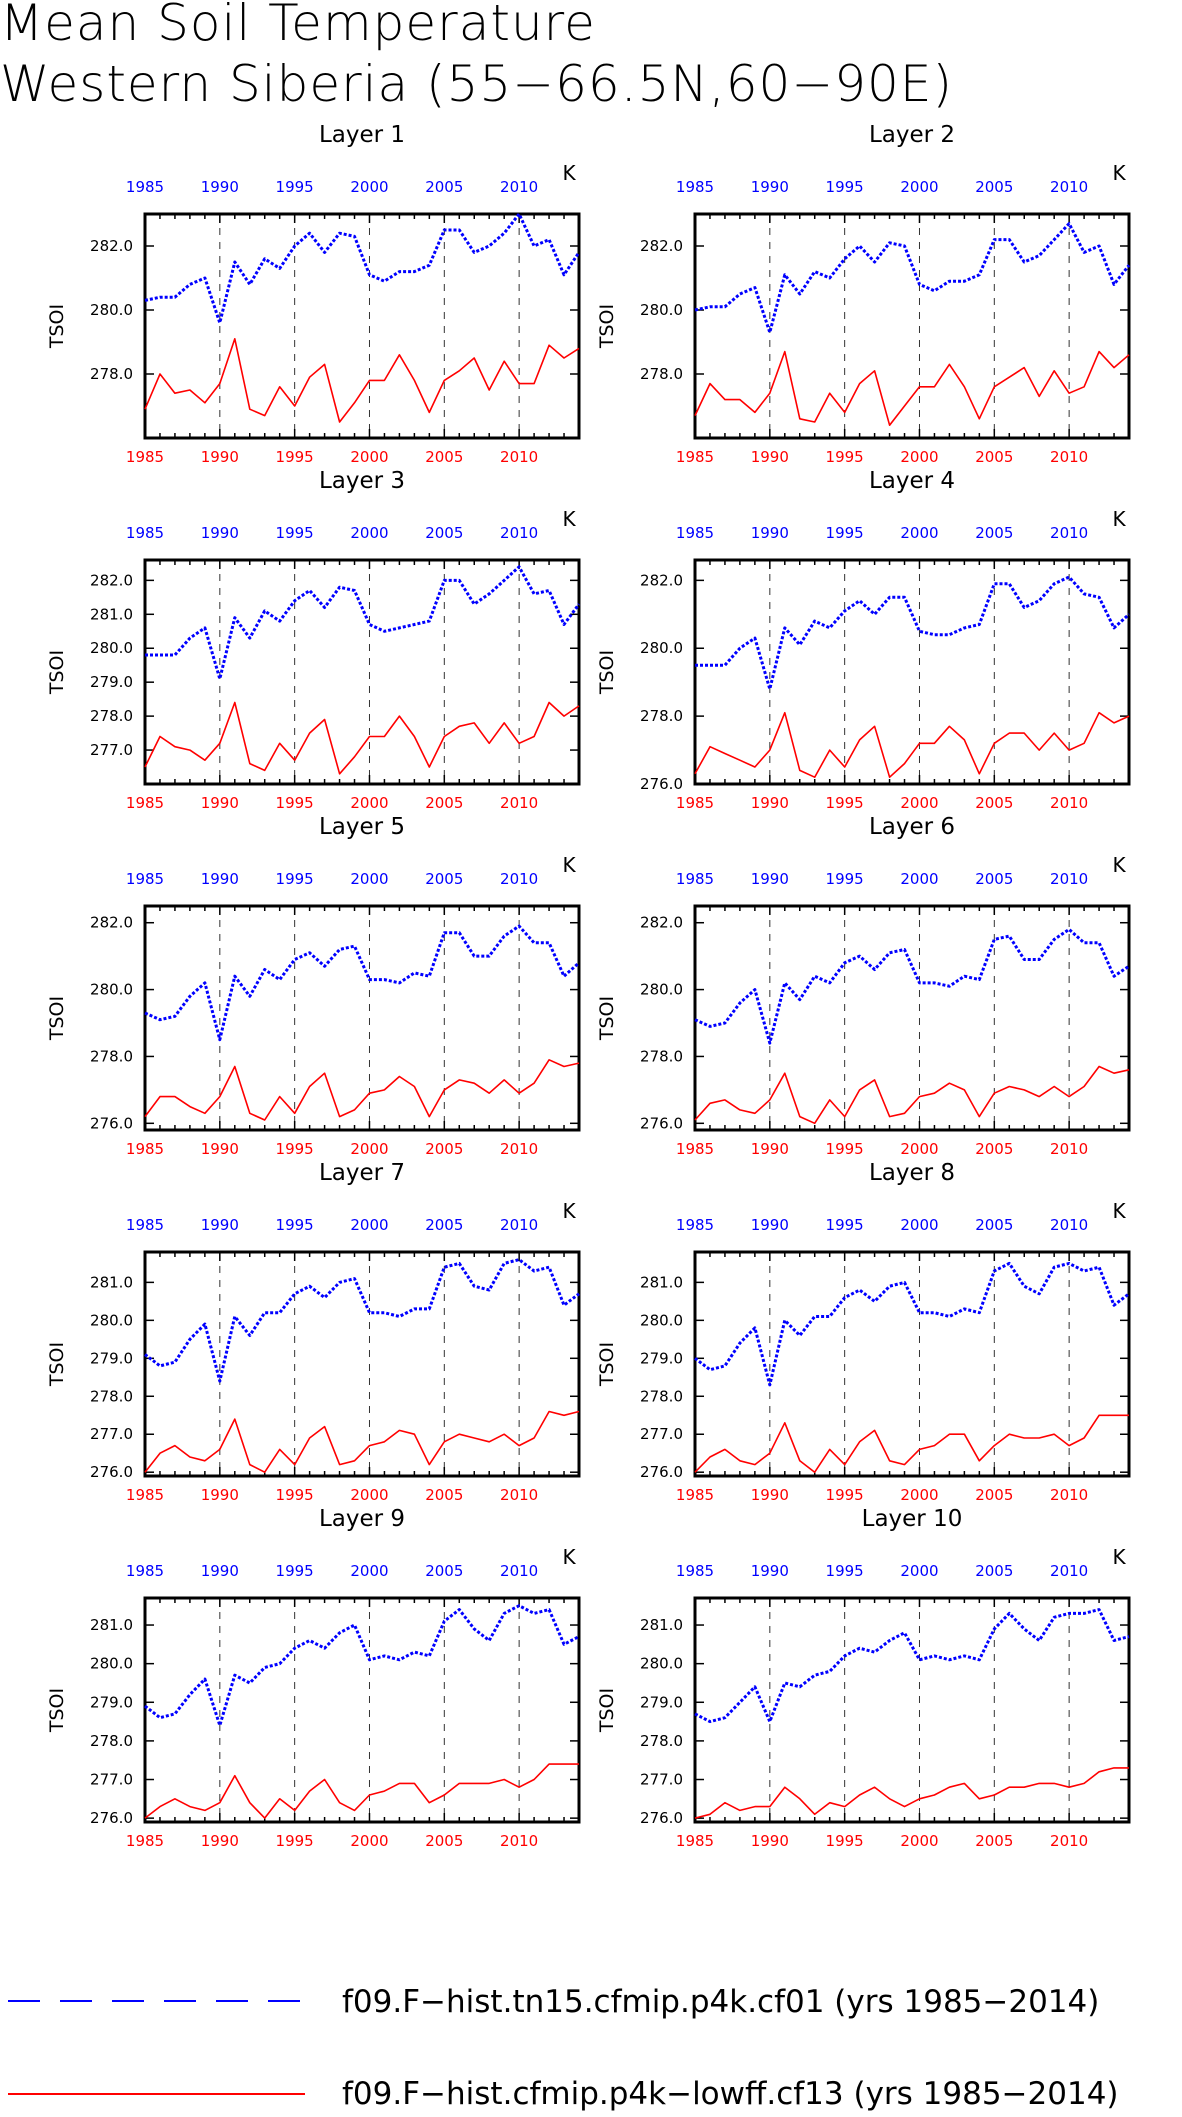 Image resolution: width=1182 pixels, height=2117 pixels. What do you see at coordinates (912, 827) in the screenshot?
I see `panel-6-title: Layer 6` at bounding box center [912, 827].